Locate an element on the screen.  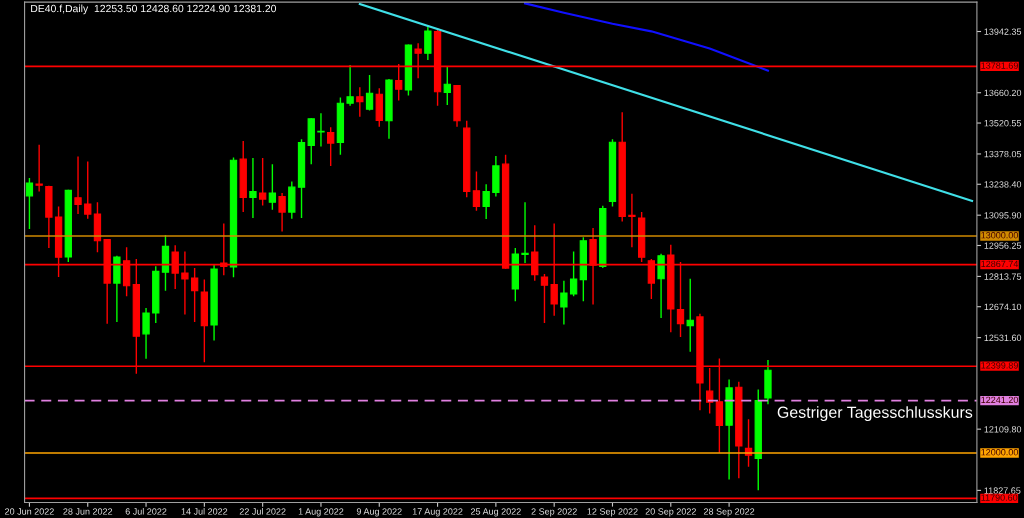
x-tick-label: 6 Jul 2022 is located at coordinates (146, 511).